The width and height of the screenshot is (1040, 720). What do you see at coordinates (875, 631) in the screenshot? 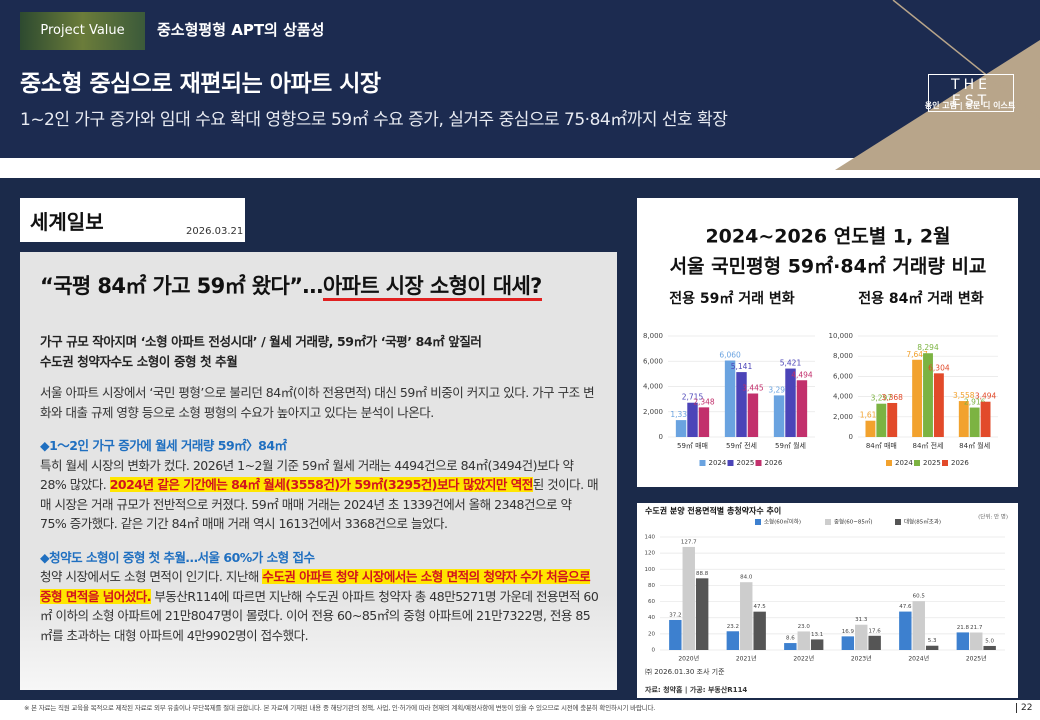
I see `value-label: 17.6` at bounding box center [875, 631].